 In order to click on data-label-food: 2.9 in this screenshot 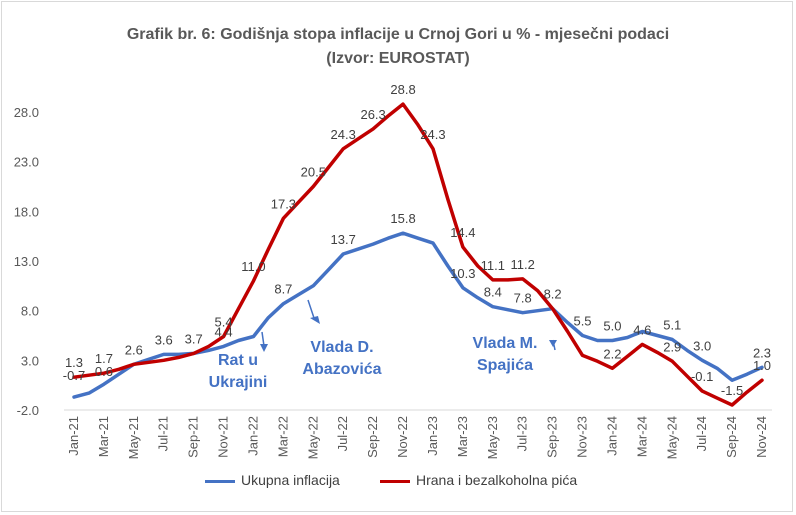, I will do `click(672, 346)`.